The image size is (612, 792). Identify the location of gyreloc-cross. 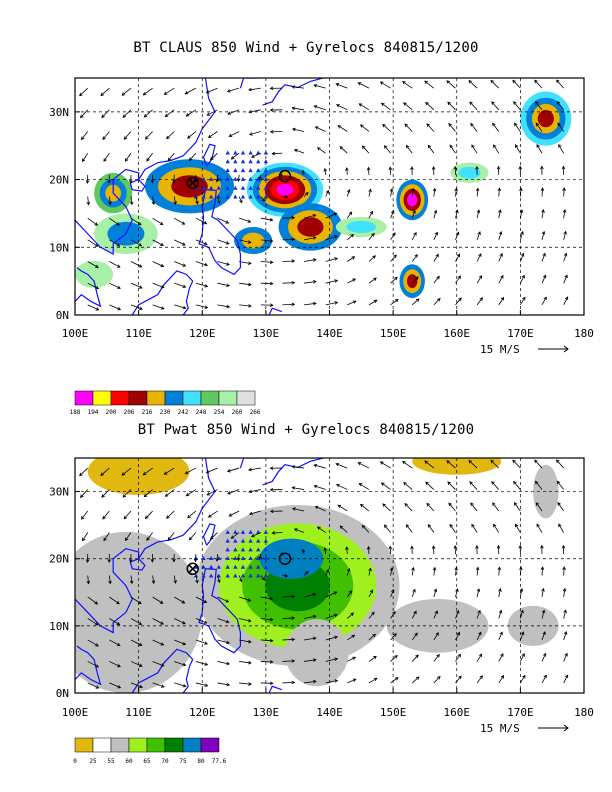
(193, 183).